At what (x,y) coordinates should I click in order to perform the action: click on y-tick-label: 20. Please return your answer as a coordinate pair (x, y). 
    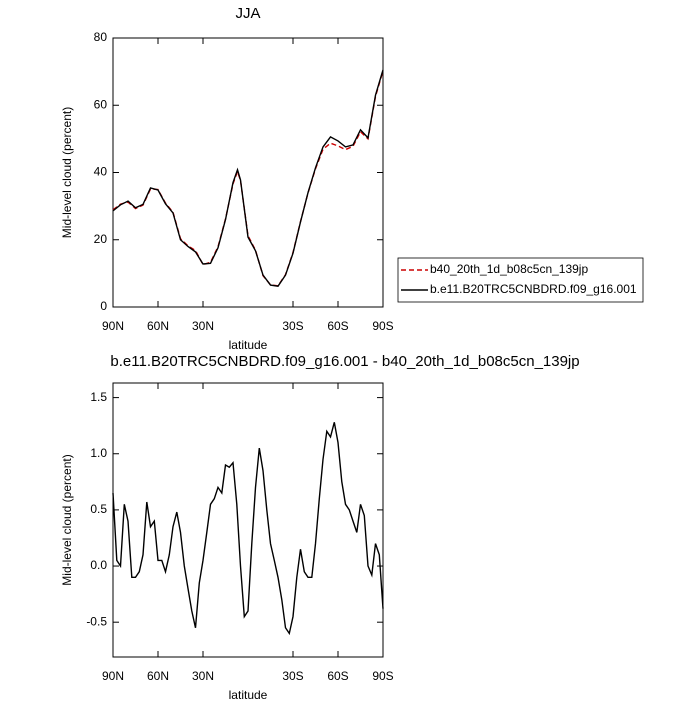
    Looking at the image, I should click on (101, 239).